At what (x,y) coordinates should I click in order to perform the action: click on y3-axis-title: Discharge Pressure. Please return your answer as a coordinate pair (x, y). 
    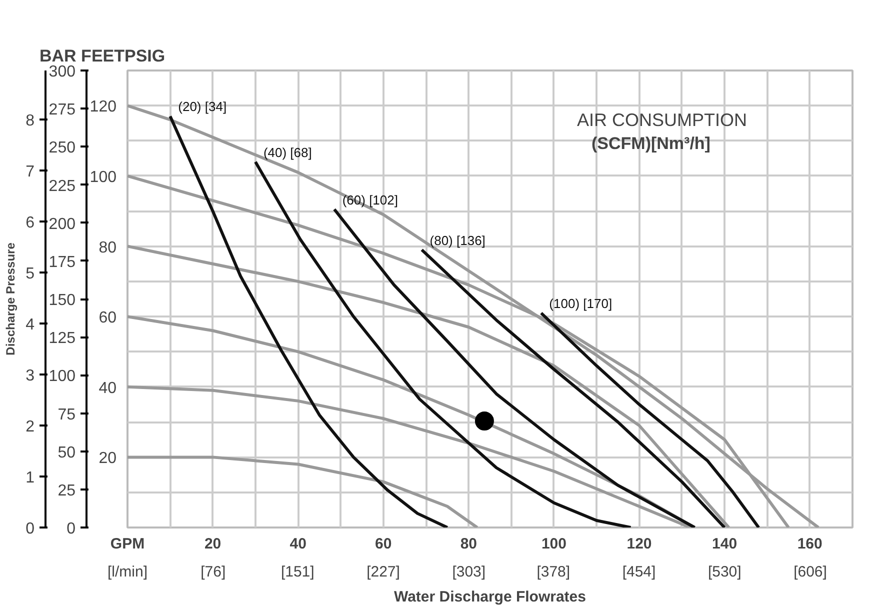
    Looking at the image, I should click on (11, 299).